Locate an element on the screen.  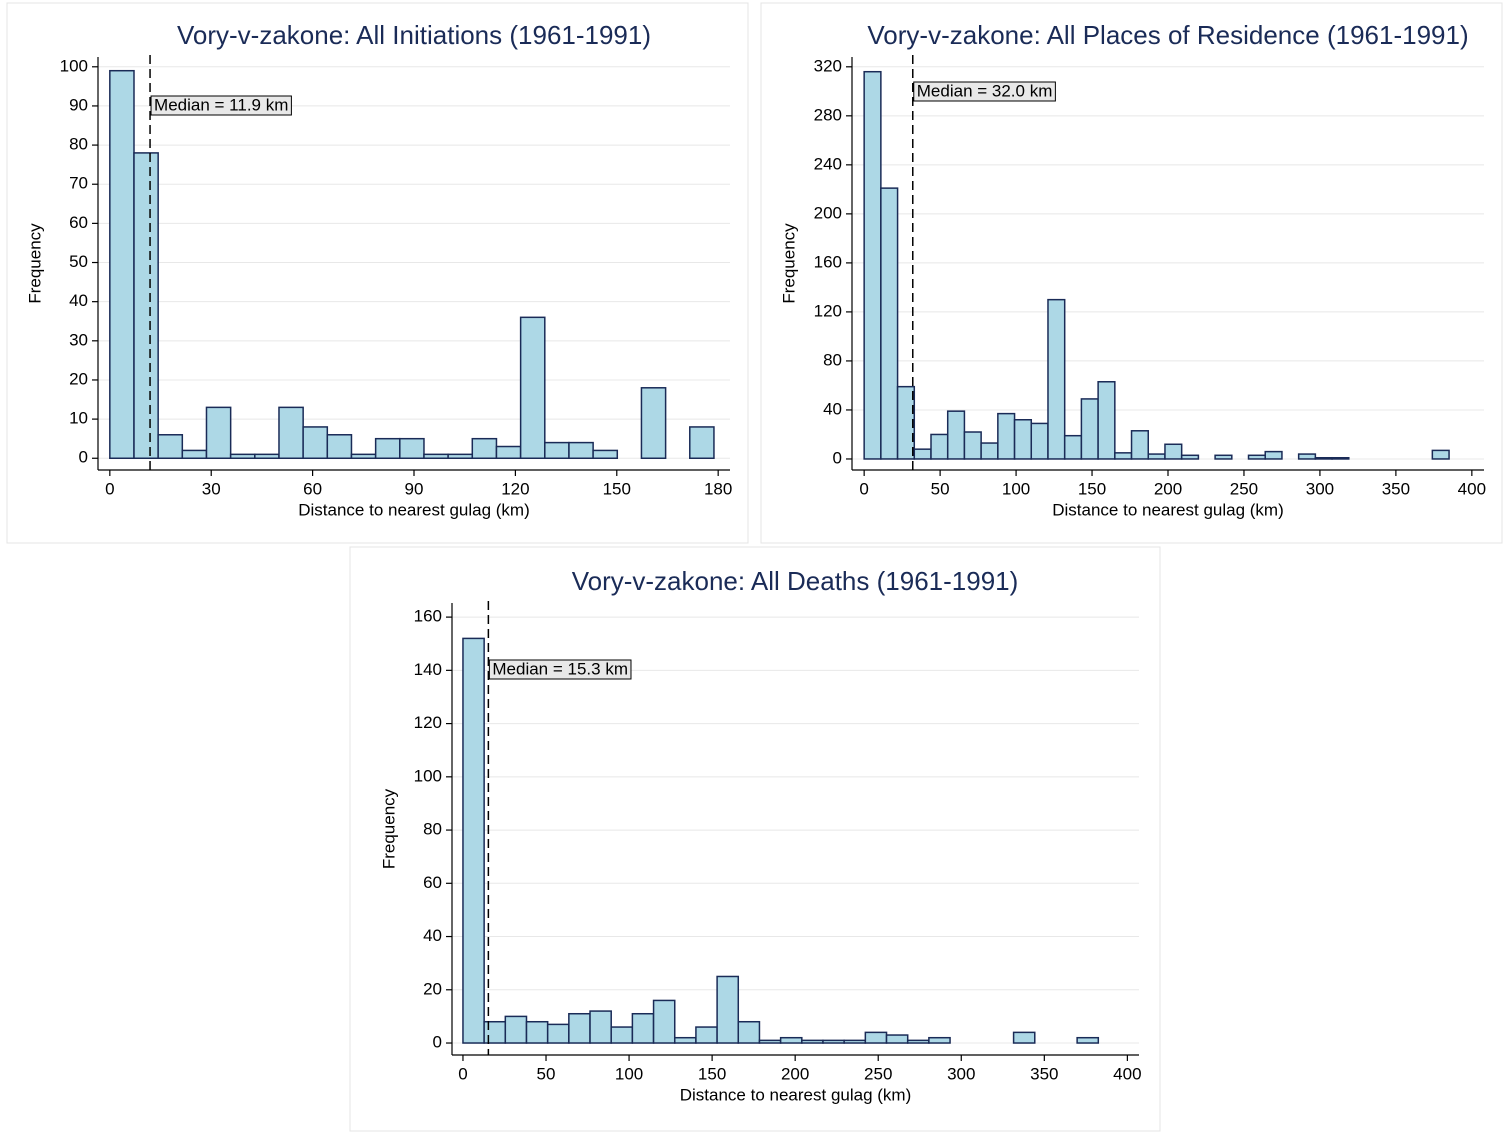
x-axis-label: Distance to nearest gulag (km) is located at coordinates (1168, 509).